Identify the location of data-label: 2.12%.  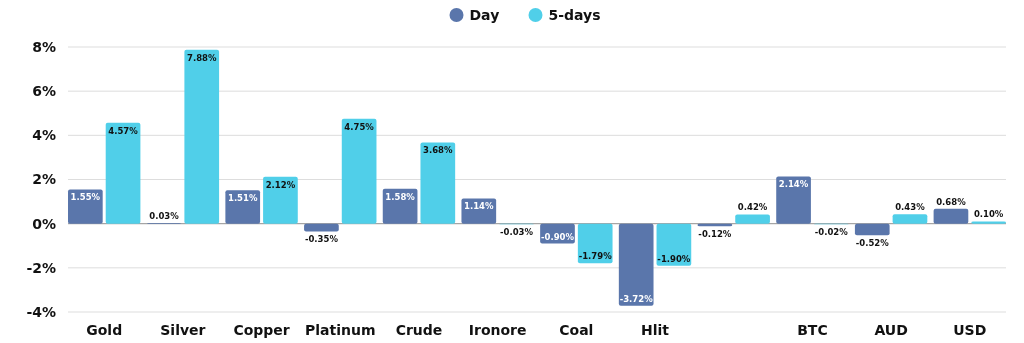
(280, 184).